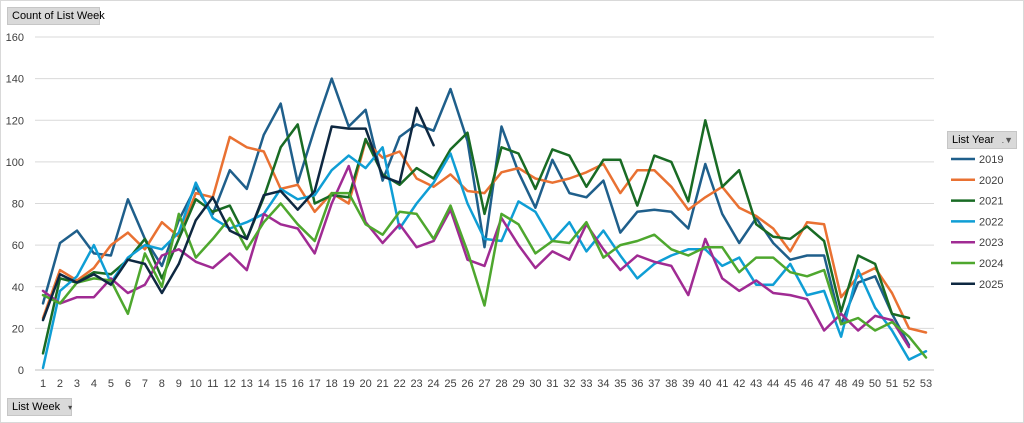 This screenshot has width=1024, height=423. I want to click on y-tick-label: 140, so click(15, 80).